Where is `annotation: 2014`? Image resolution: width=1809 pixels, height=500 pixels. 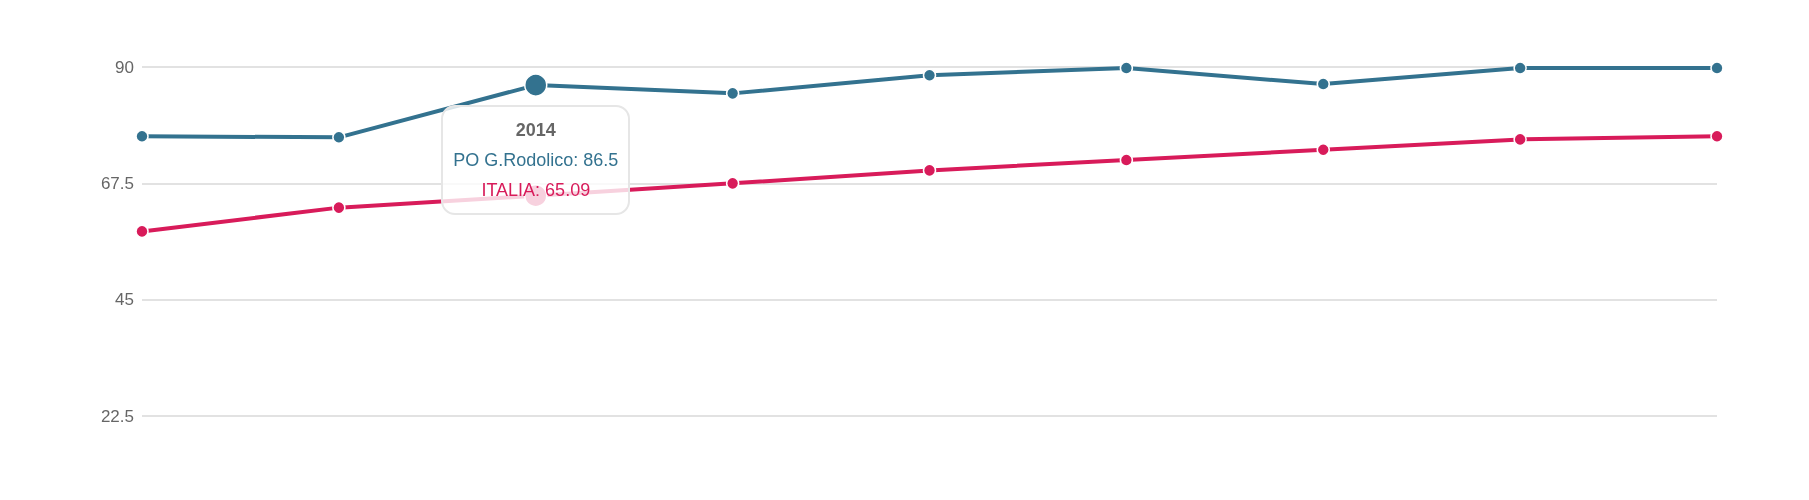 annotation: 2014 is located at coordinates (535, 131).